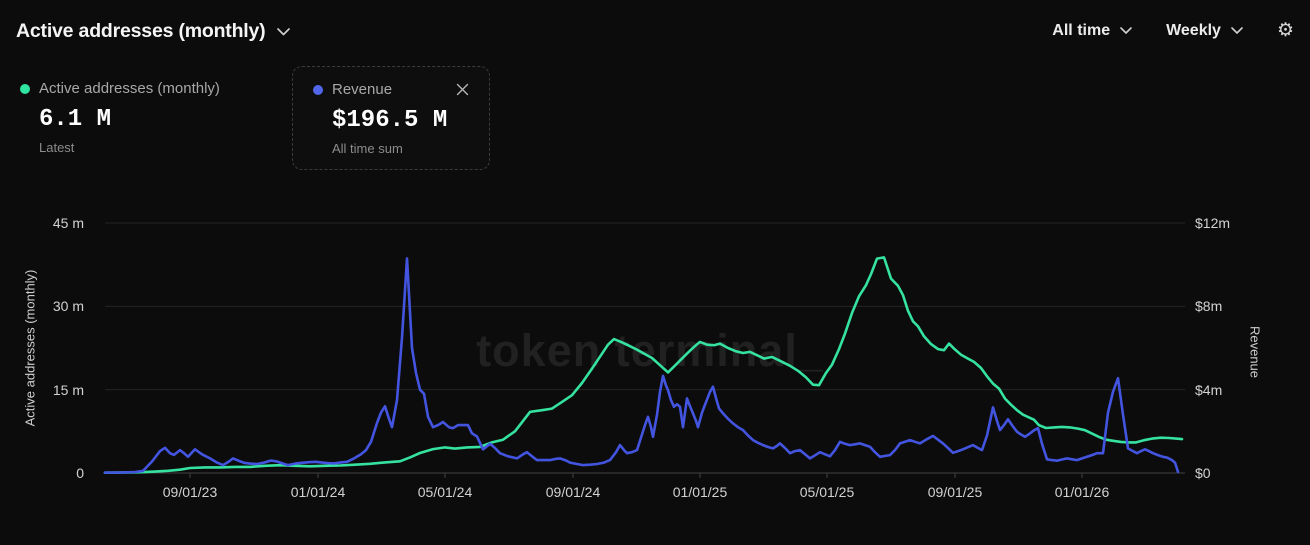  Describe the element at coordinates (1213, 223) in the screenshot. I see `y-axis-tick-right: $12m` at that location.